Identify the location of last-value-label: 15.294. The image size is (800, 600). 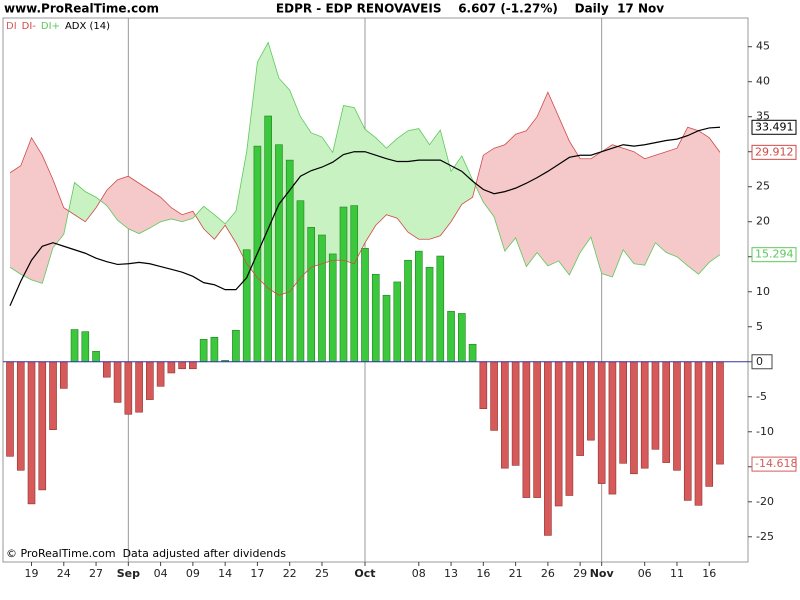
(774, 254).